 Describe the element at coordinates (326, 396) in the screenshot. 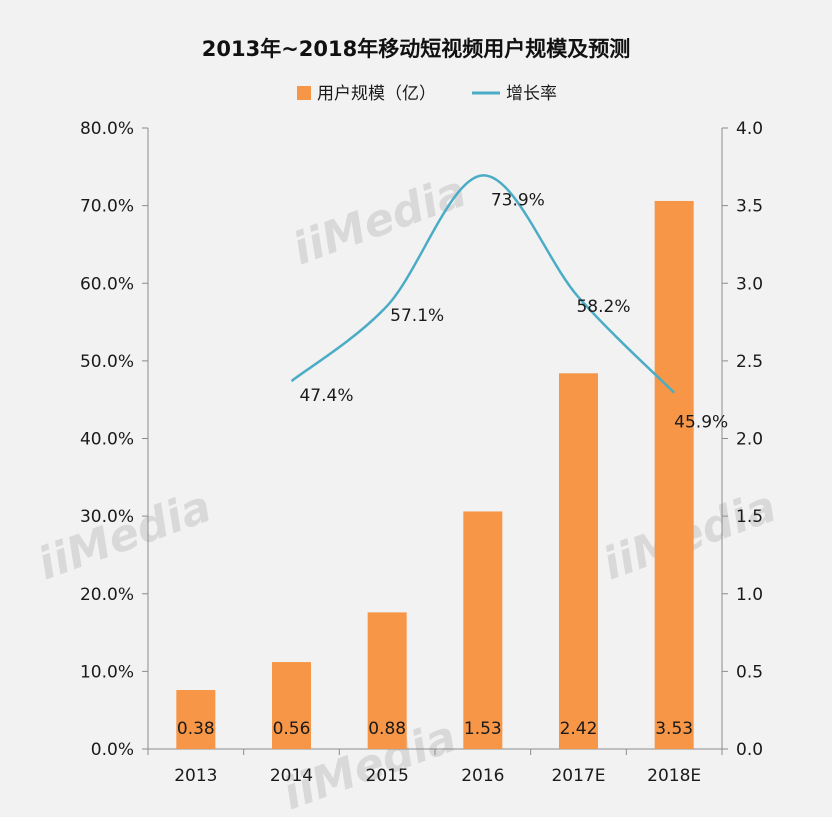

I see `line-value-label: 47.4%` at that location.